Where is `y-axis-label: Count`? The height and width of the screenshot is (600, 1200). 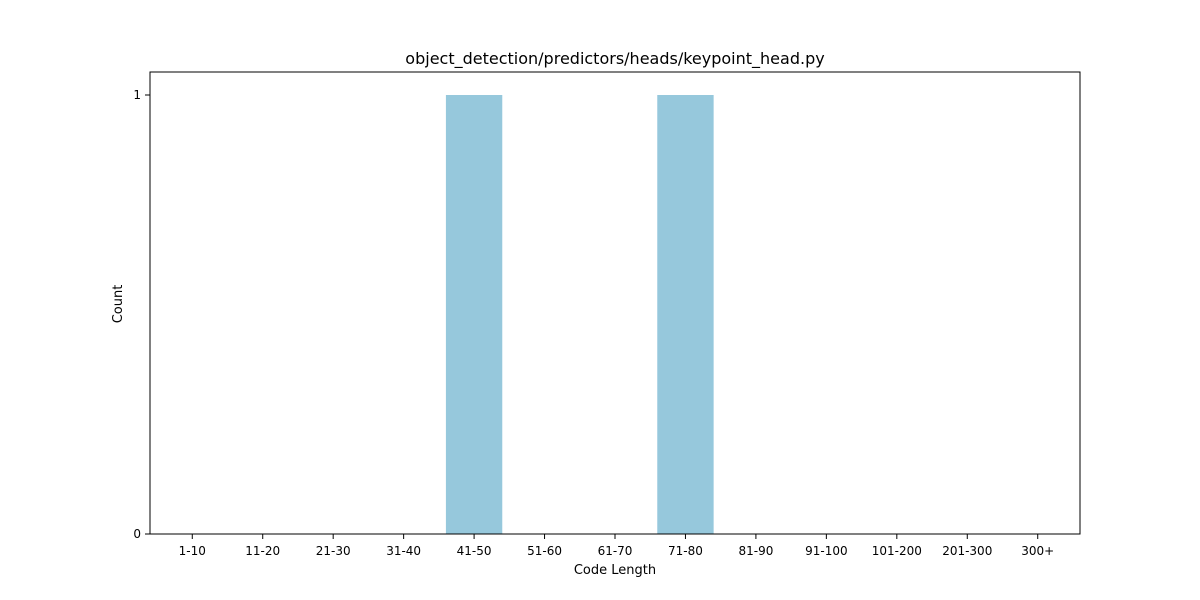
y-axis-label: Count is located at coordinates (118, 304).